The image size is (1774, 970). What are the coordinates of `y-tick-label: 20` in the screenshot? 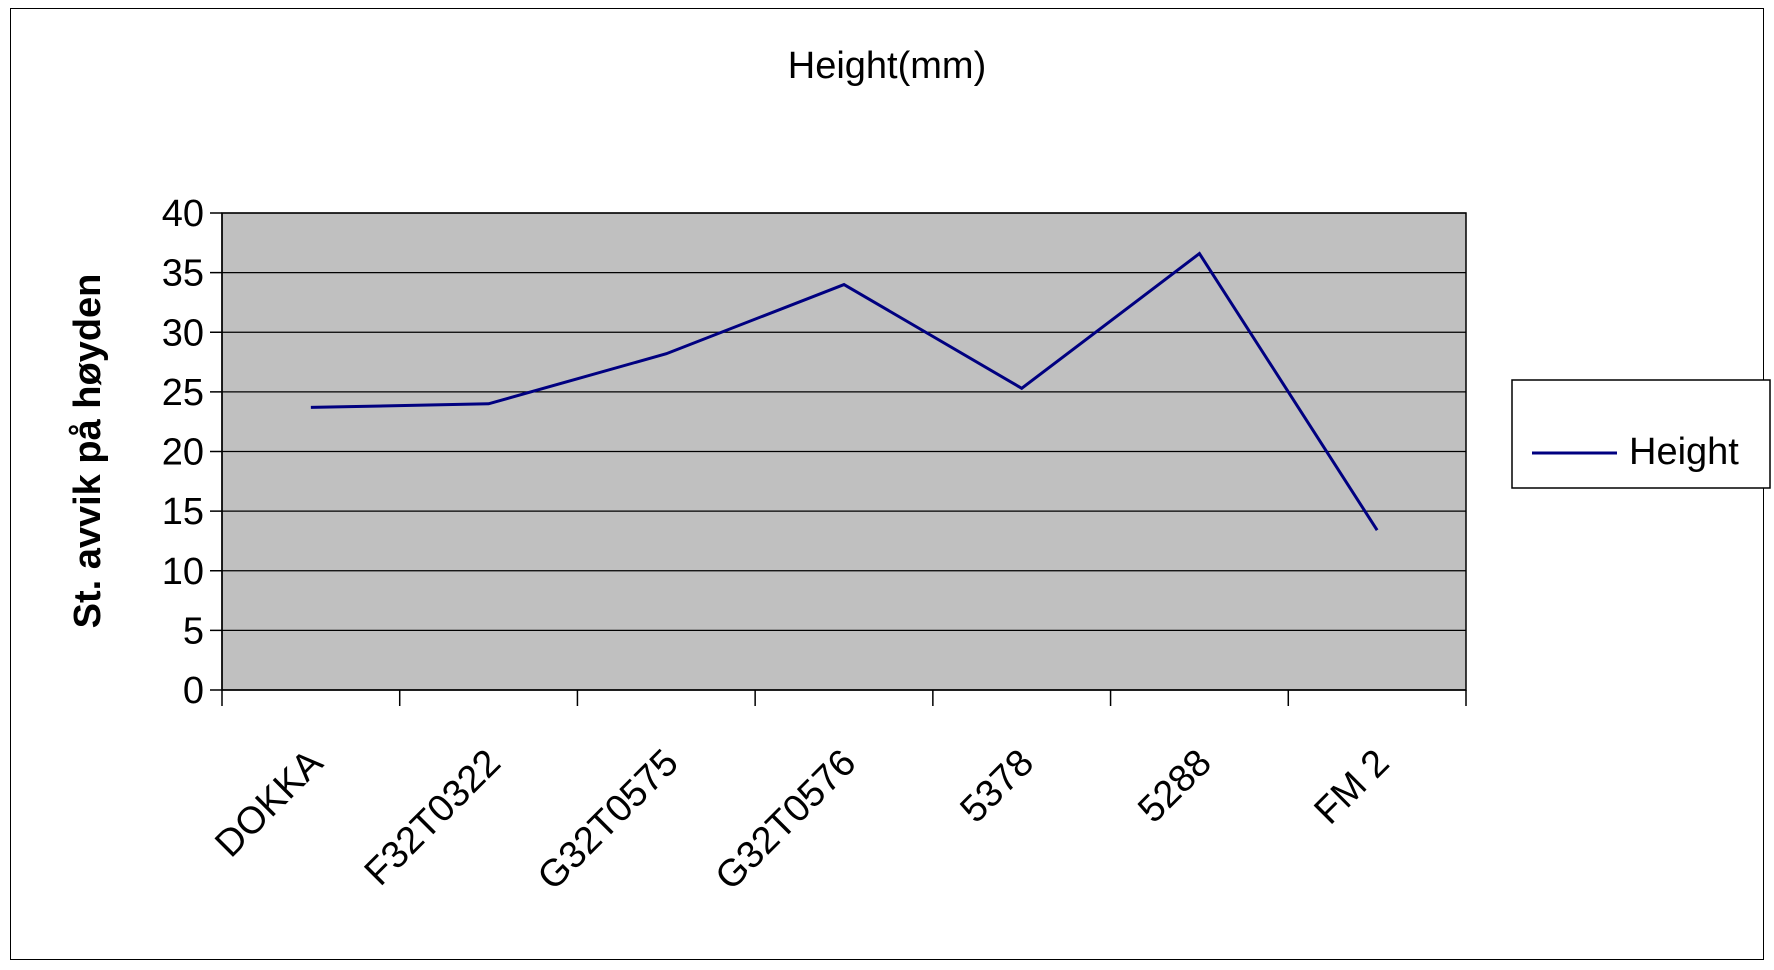 It's located at (183, 453).